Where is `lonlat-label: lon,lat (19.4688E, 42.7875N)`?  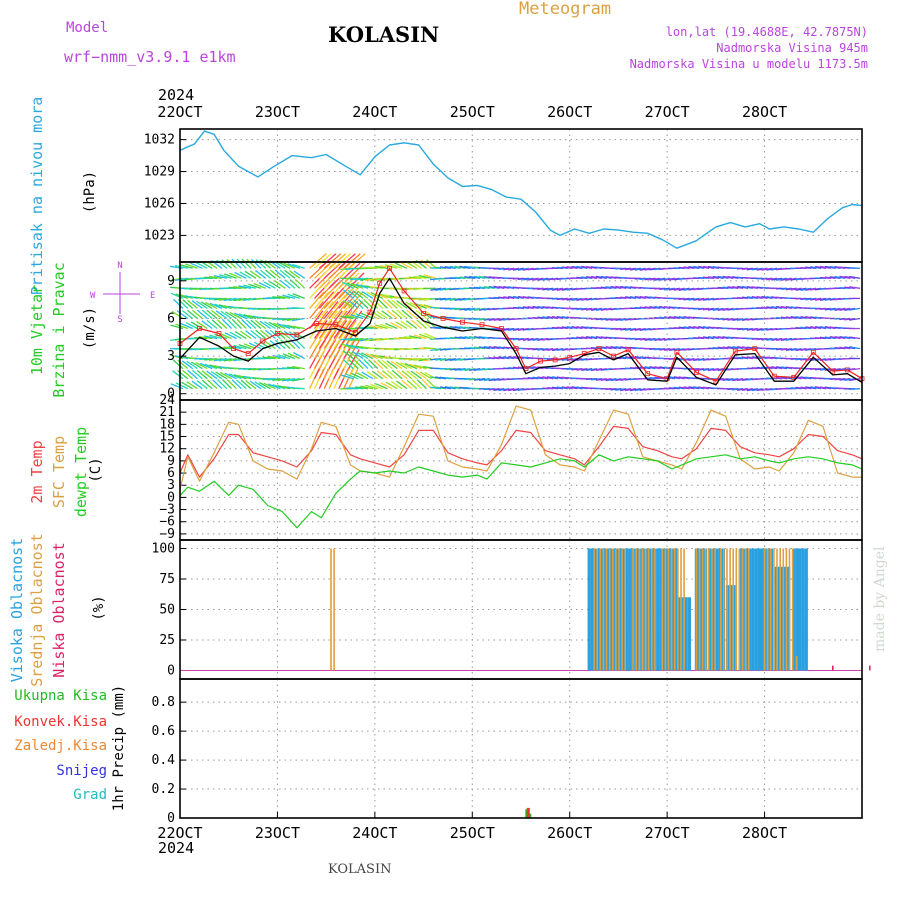
lonlat-label: lon,lat (19.4688E, 42.7875N) is located at coordinates (766, 32).